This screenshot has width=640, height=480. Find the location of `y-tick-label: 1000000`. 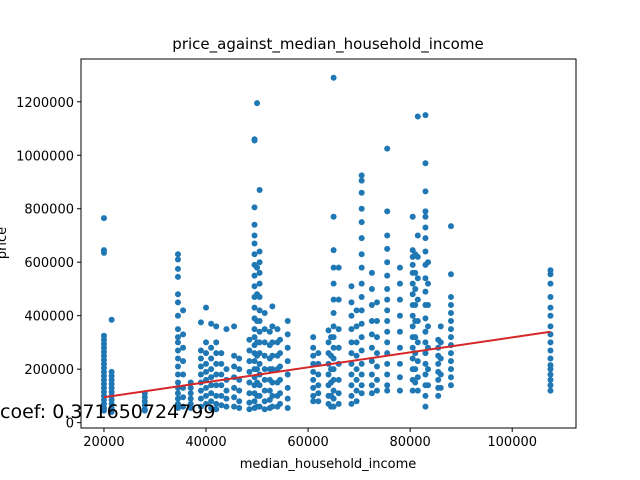

y-tick-label: 1000000 is located at coordinates (45, 156).